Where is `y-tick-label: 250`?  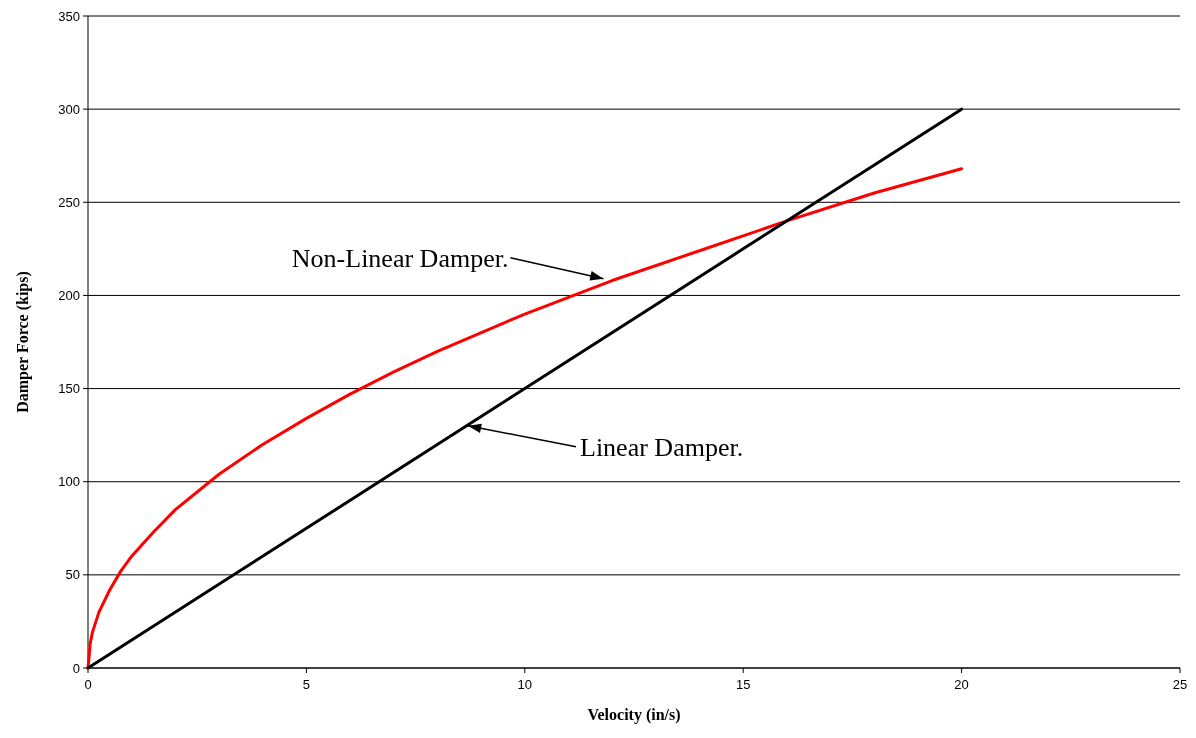 y-tick-label: 250 is located at coordinates (69, 202).